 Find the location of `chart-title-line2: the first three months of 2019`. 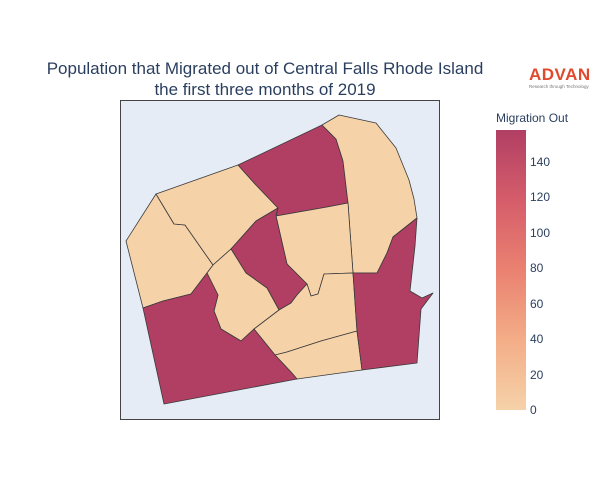

chart-title-line2: the first three months of 2019 is located at coordinates (265, 89).